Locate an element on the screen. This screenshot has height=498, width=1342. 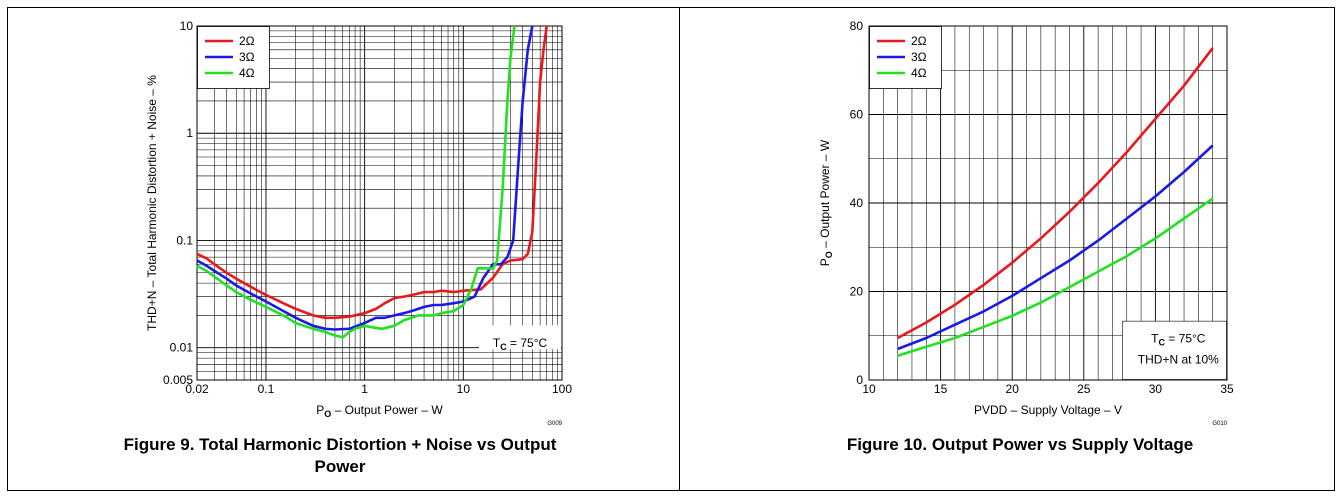
y-tick-label: 0.005 is located at coordinates (178, 380).